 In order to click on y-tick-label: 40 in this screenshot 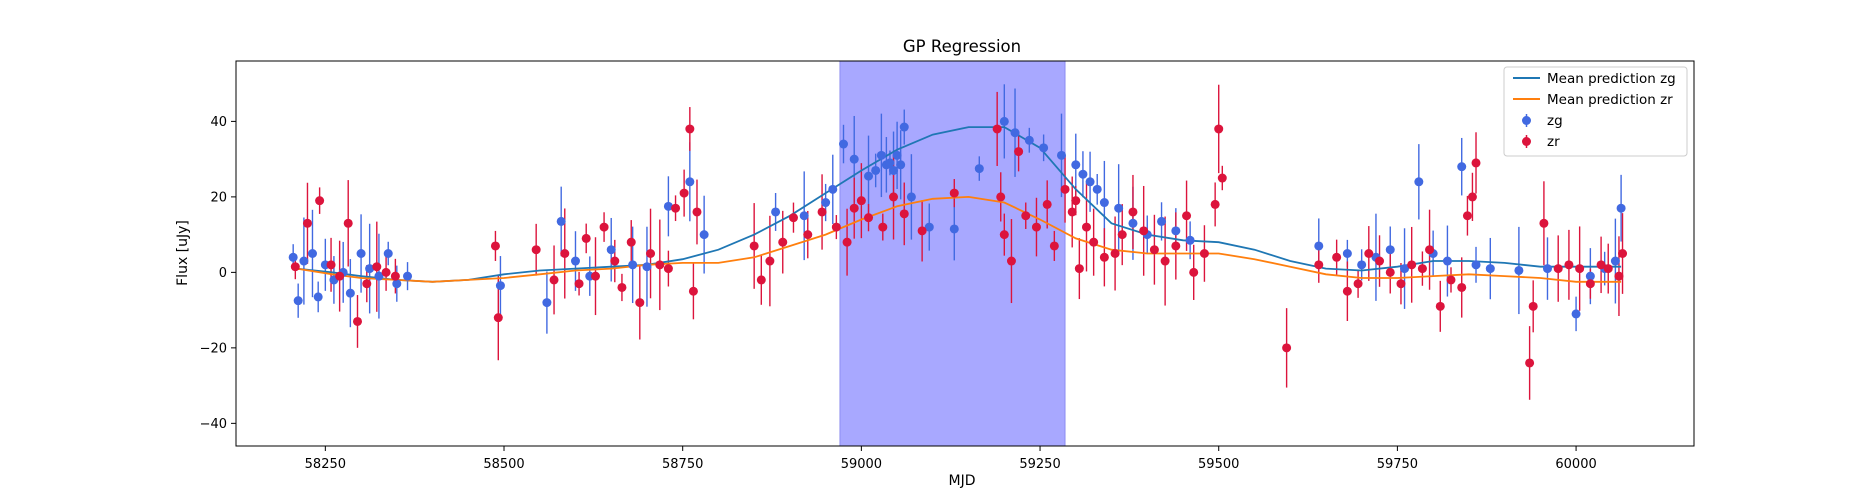, I will do `click(218, 122)`.